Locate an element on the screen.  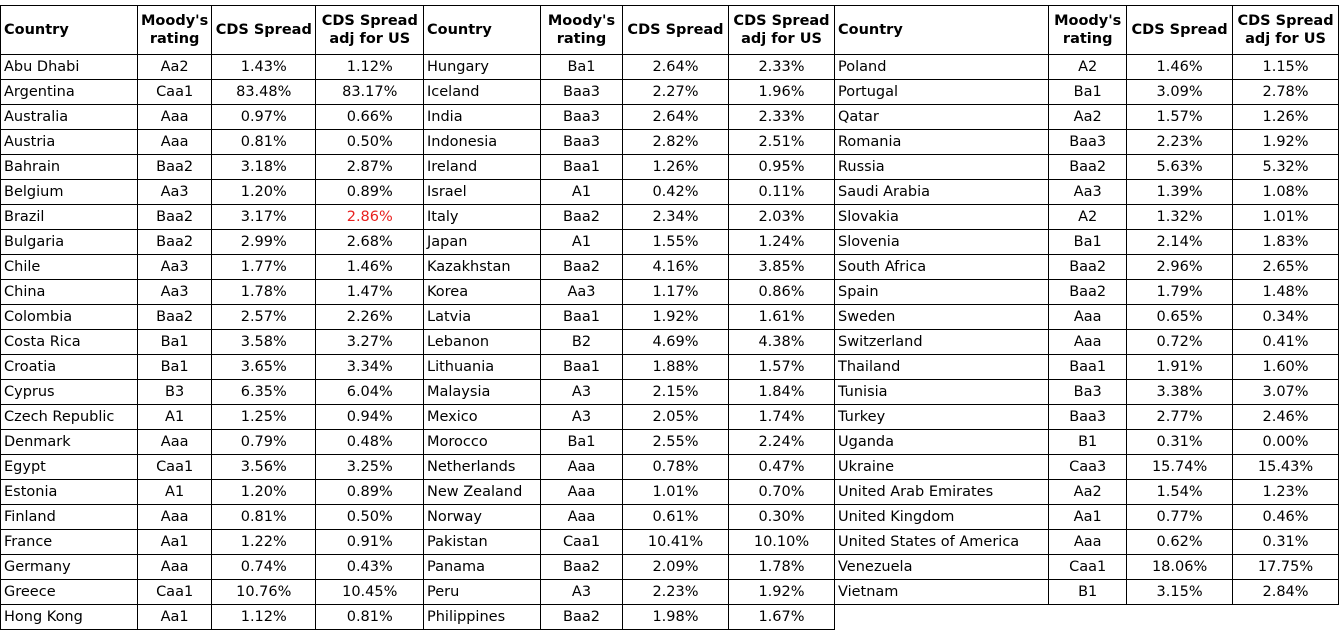
cds-adj-cell: 5.32% is located at coordinates (1285, 167).